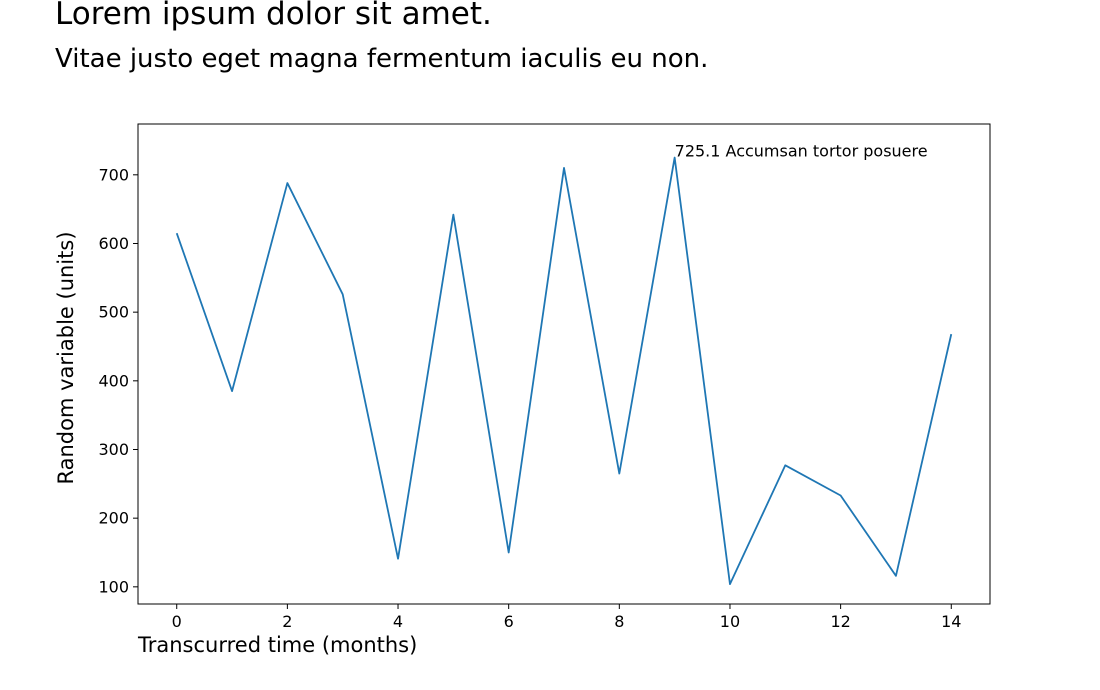  I want to click on chart-title: Lorem ipsum dolor sit amet., so click(273, 16).